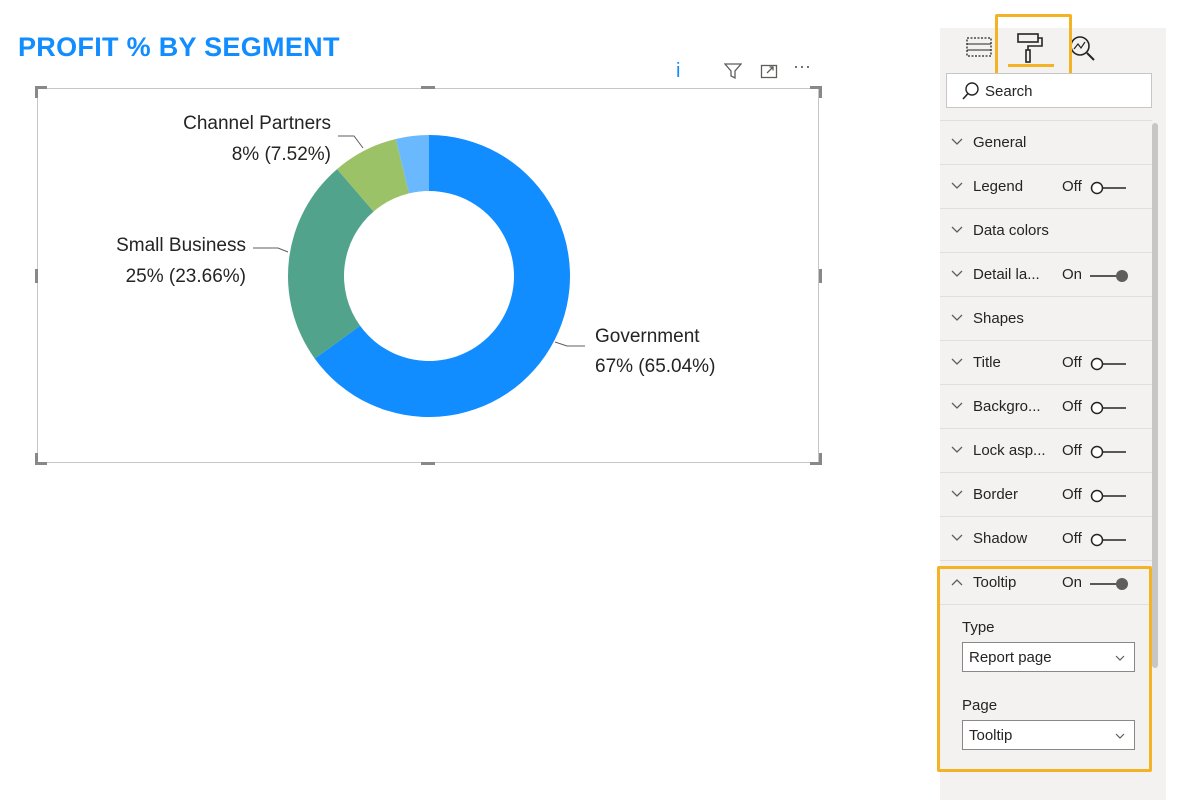  I want to click on page-dropdown: Tooltip, so click(1048, 735).